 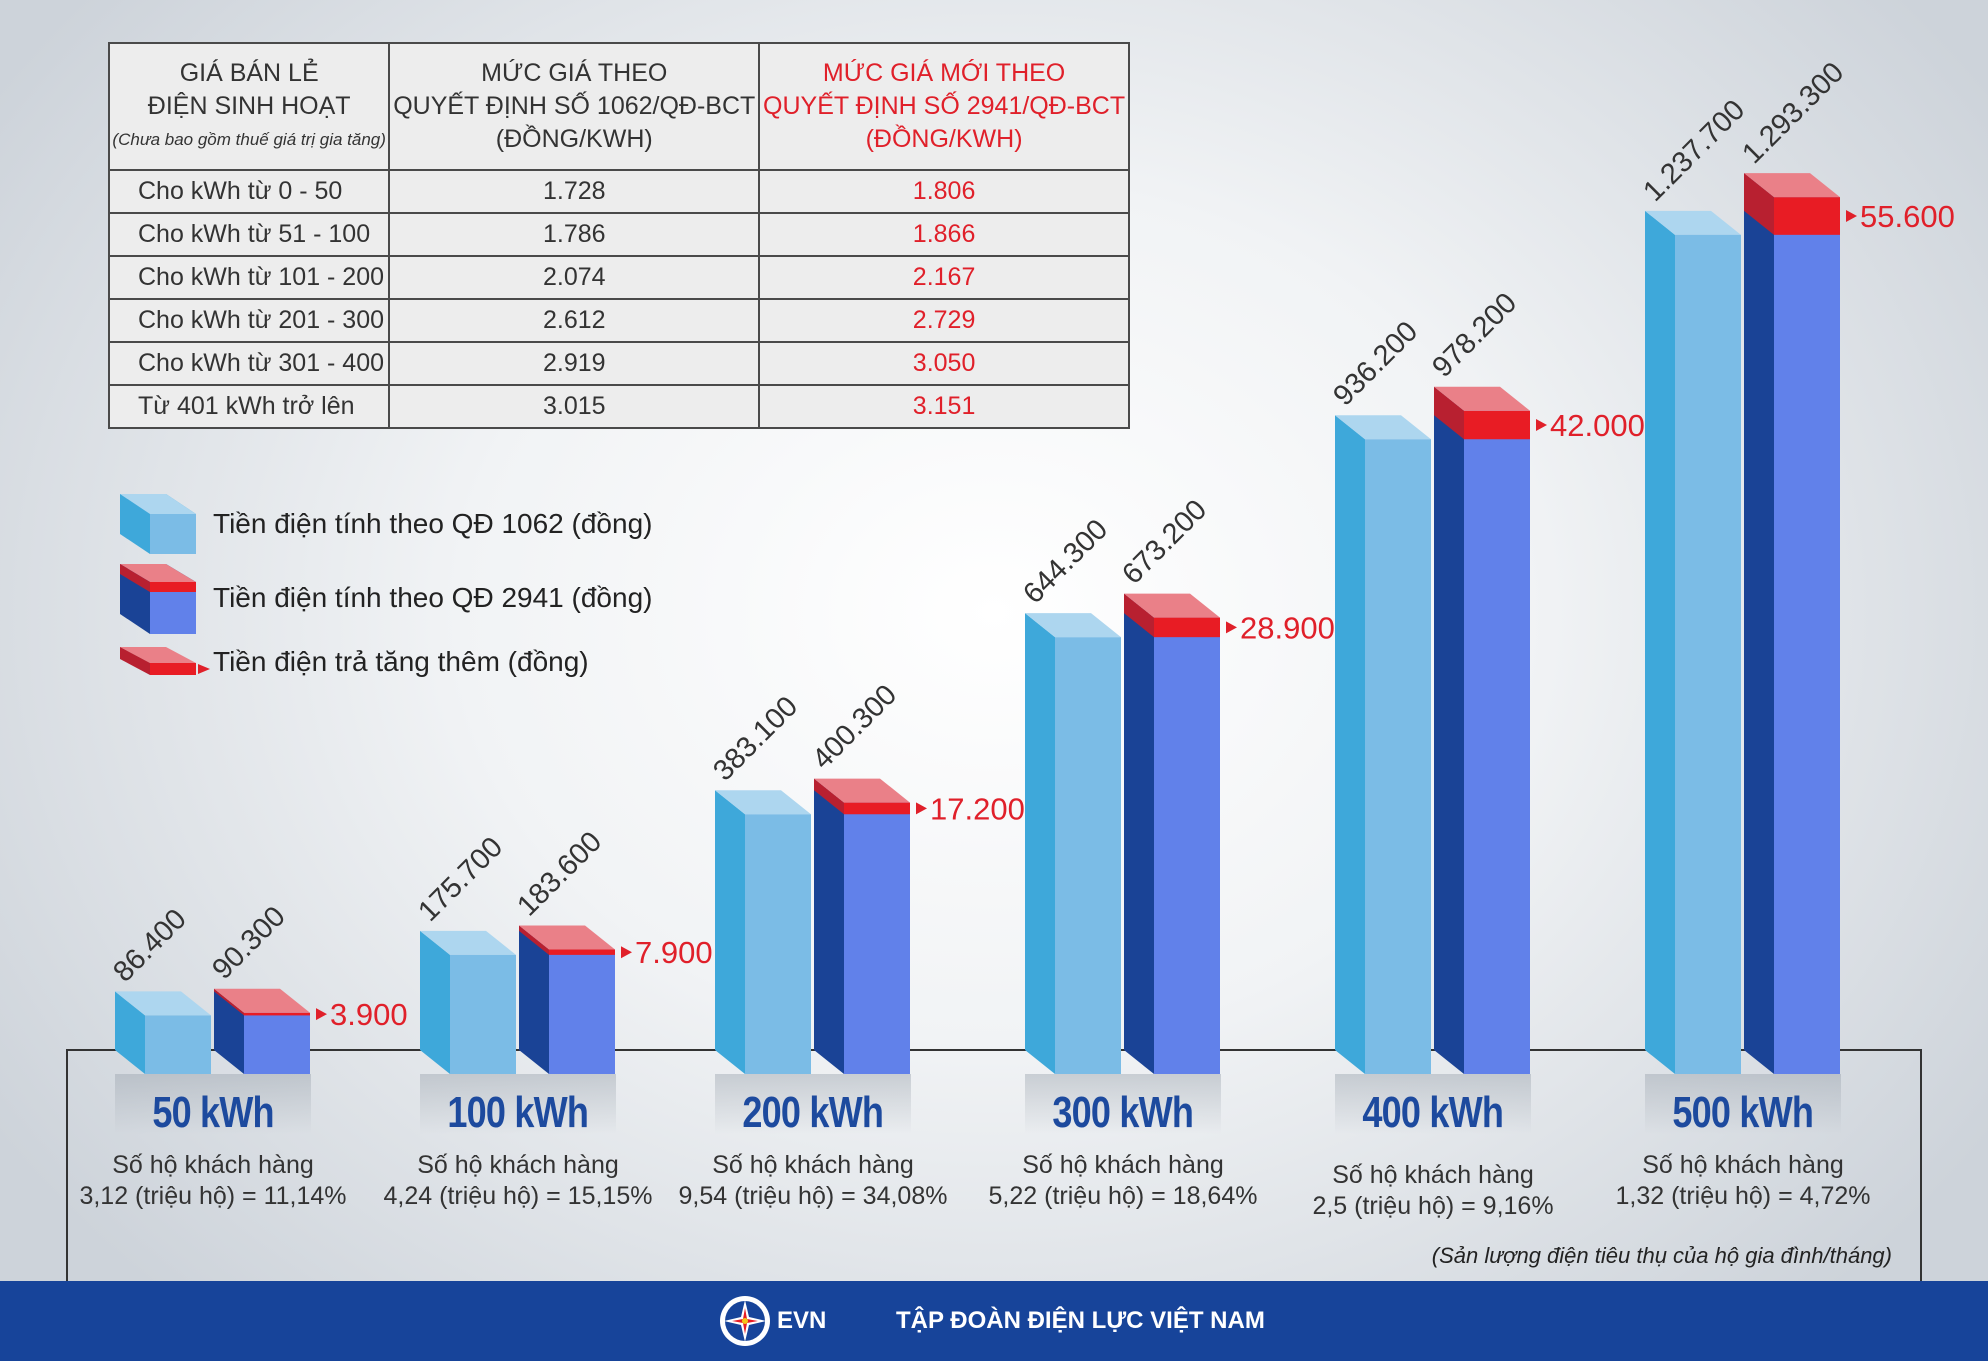 I want to click on value-label: 644.300, so click(x=1065, y=561).